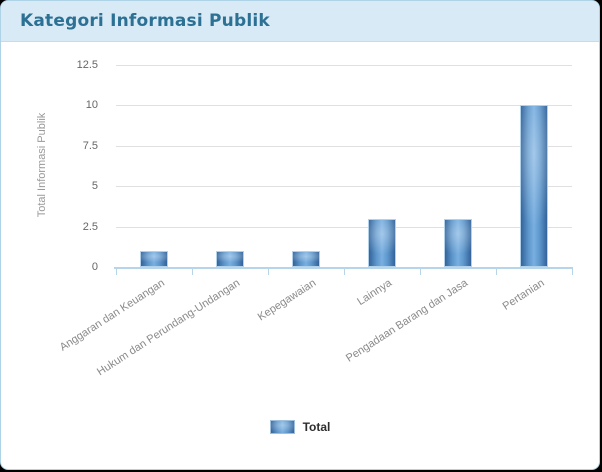 The image size is (602, 472). Describe the element at coordinates (458, 243) in the screenshot. I see `bar-pengadaan-barang-dan-jasa` at that location.